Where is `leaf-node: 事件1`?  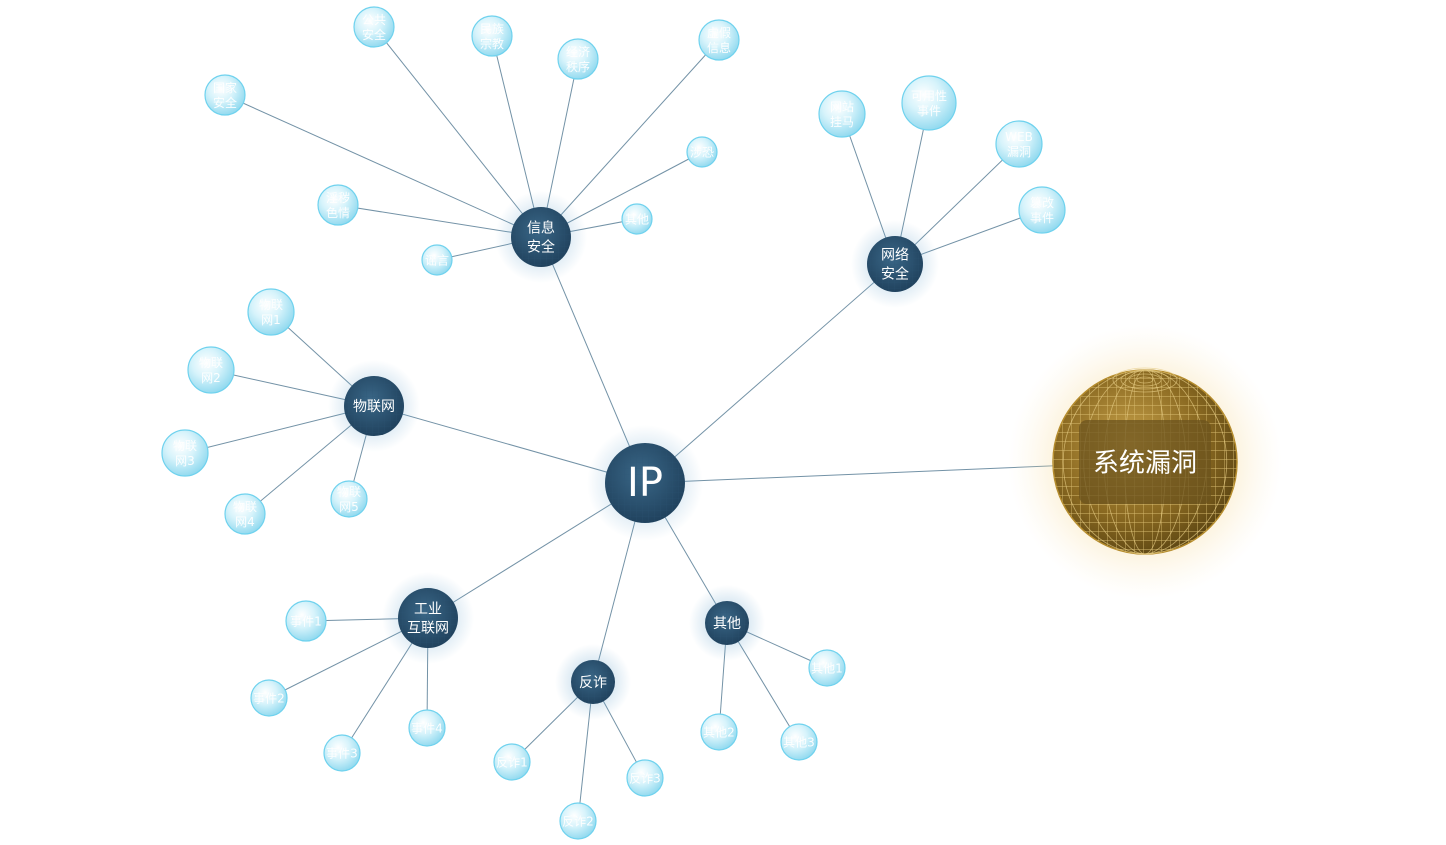 leaf-node: 事件1 is located at coordinates (306, 621).